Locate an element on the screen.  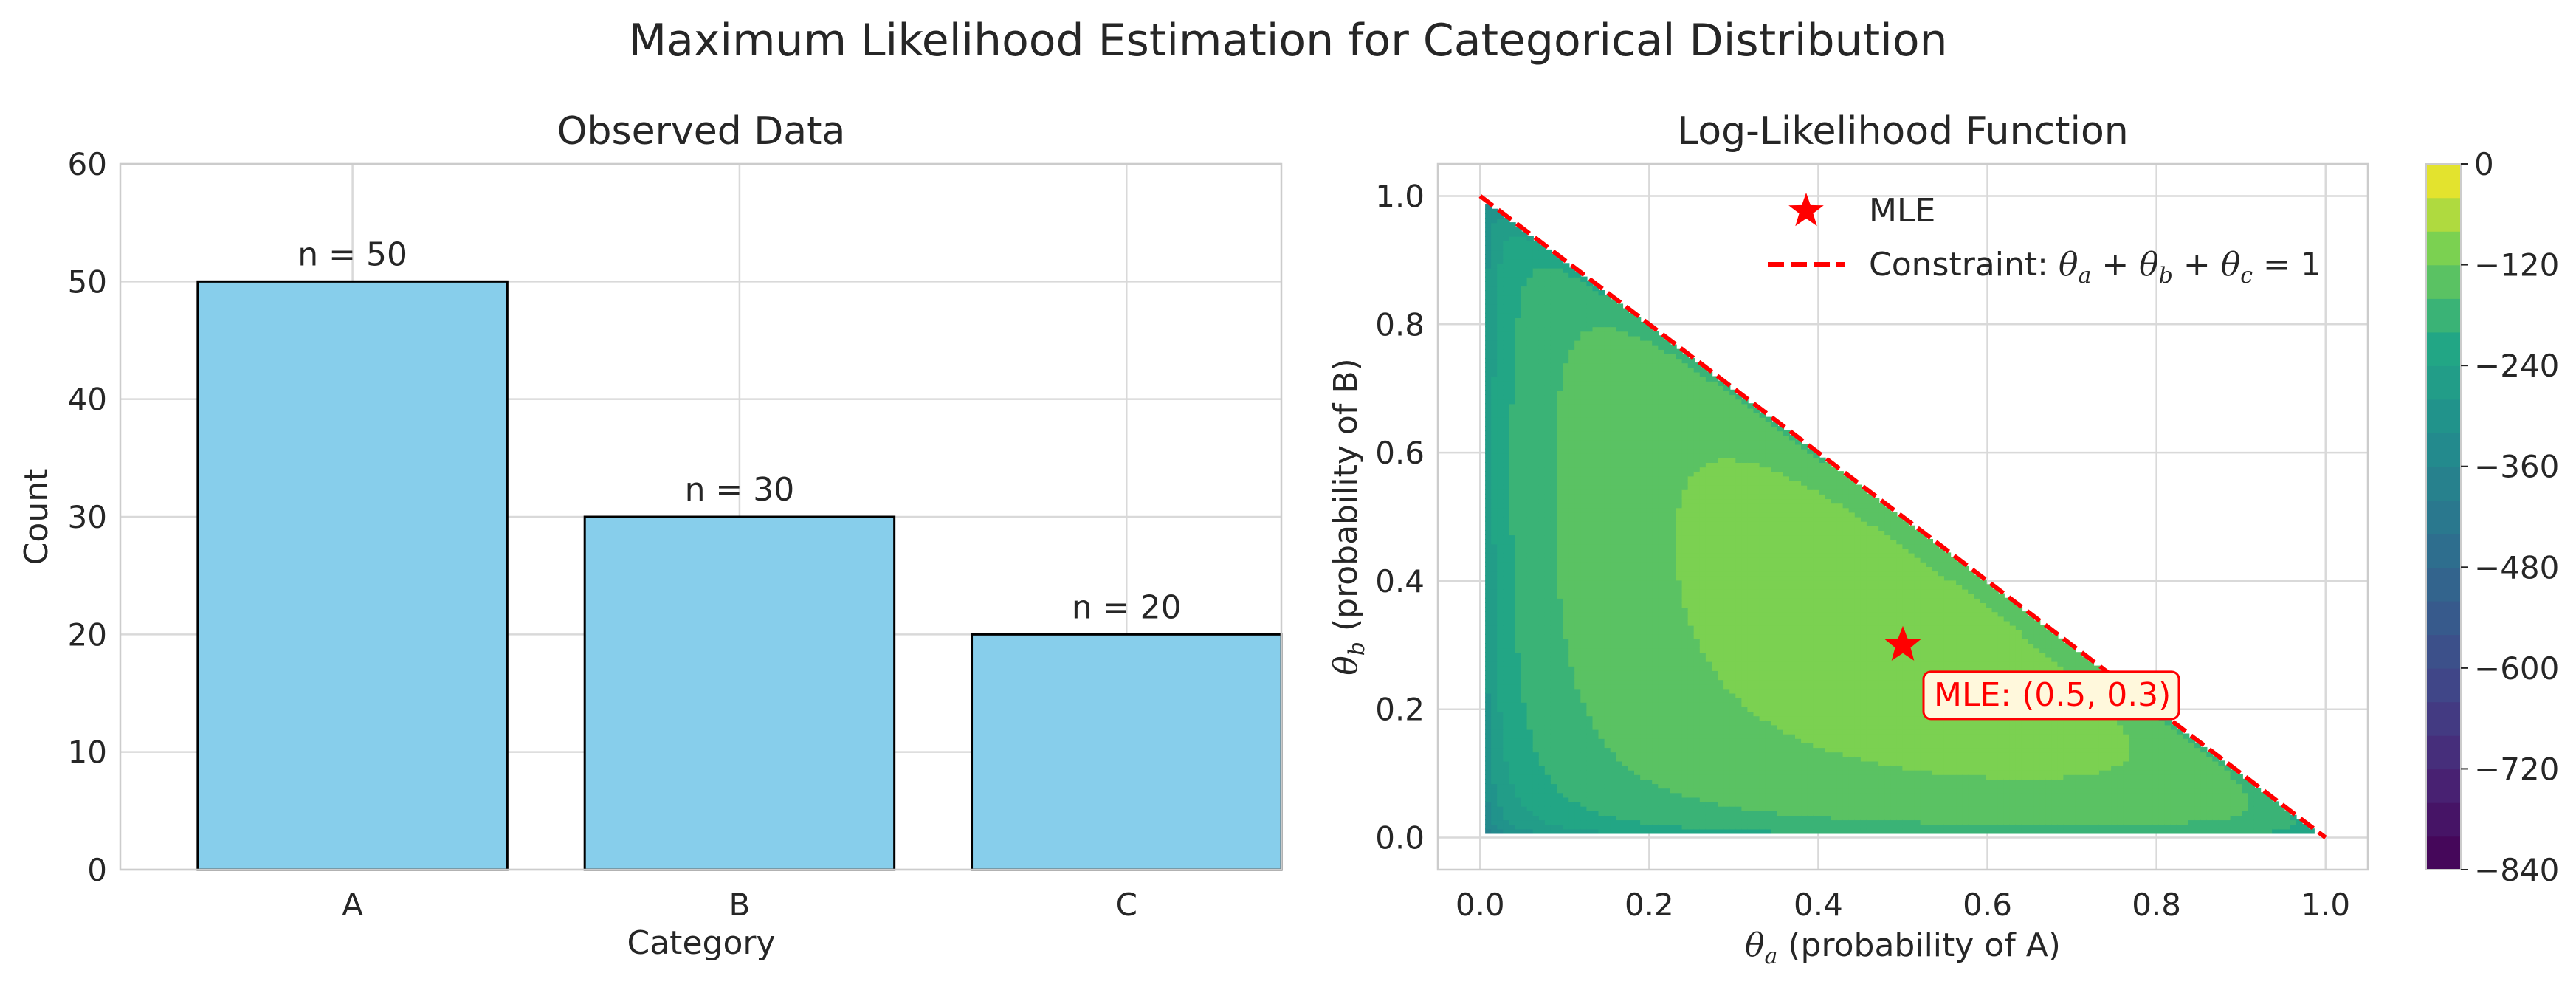
colorbar-tick-label: 0 is located at coordinates (2484, 164).